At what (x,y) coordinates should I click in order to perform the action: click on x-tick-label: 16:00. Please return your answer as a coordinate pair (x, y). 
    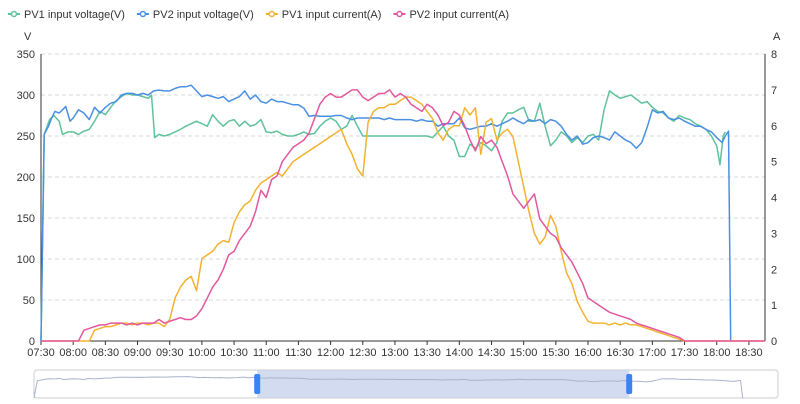
    Looking at the image, I should click on (588, 353).